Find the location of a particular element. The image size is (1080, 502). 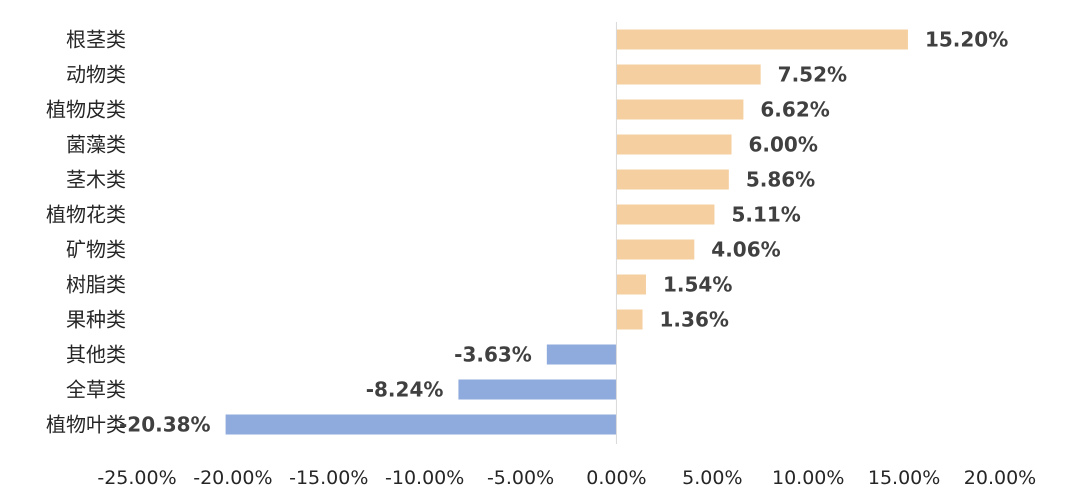

category-label: 植物花类 is located at coordinates (86, 215).